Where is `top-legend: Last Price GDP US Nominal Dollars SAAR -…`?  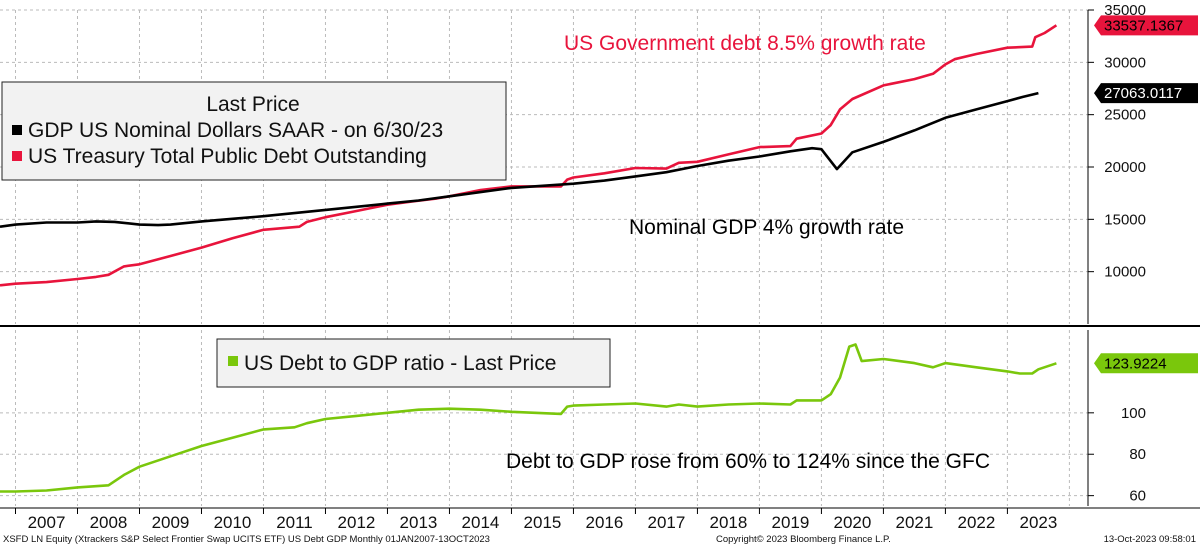 top-legend: Last Price GDP US Nominal Dollars SAAR -… is located at coordinates (254, 131).